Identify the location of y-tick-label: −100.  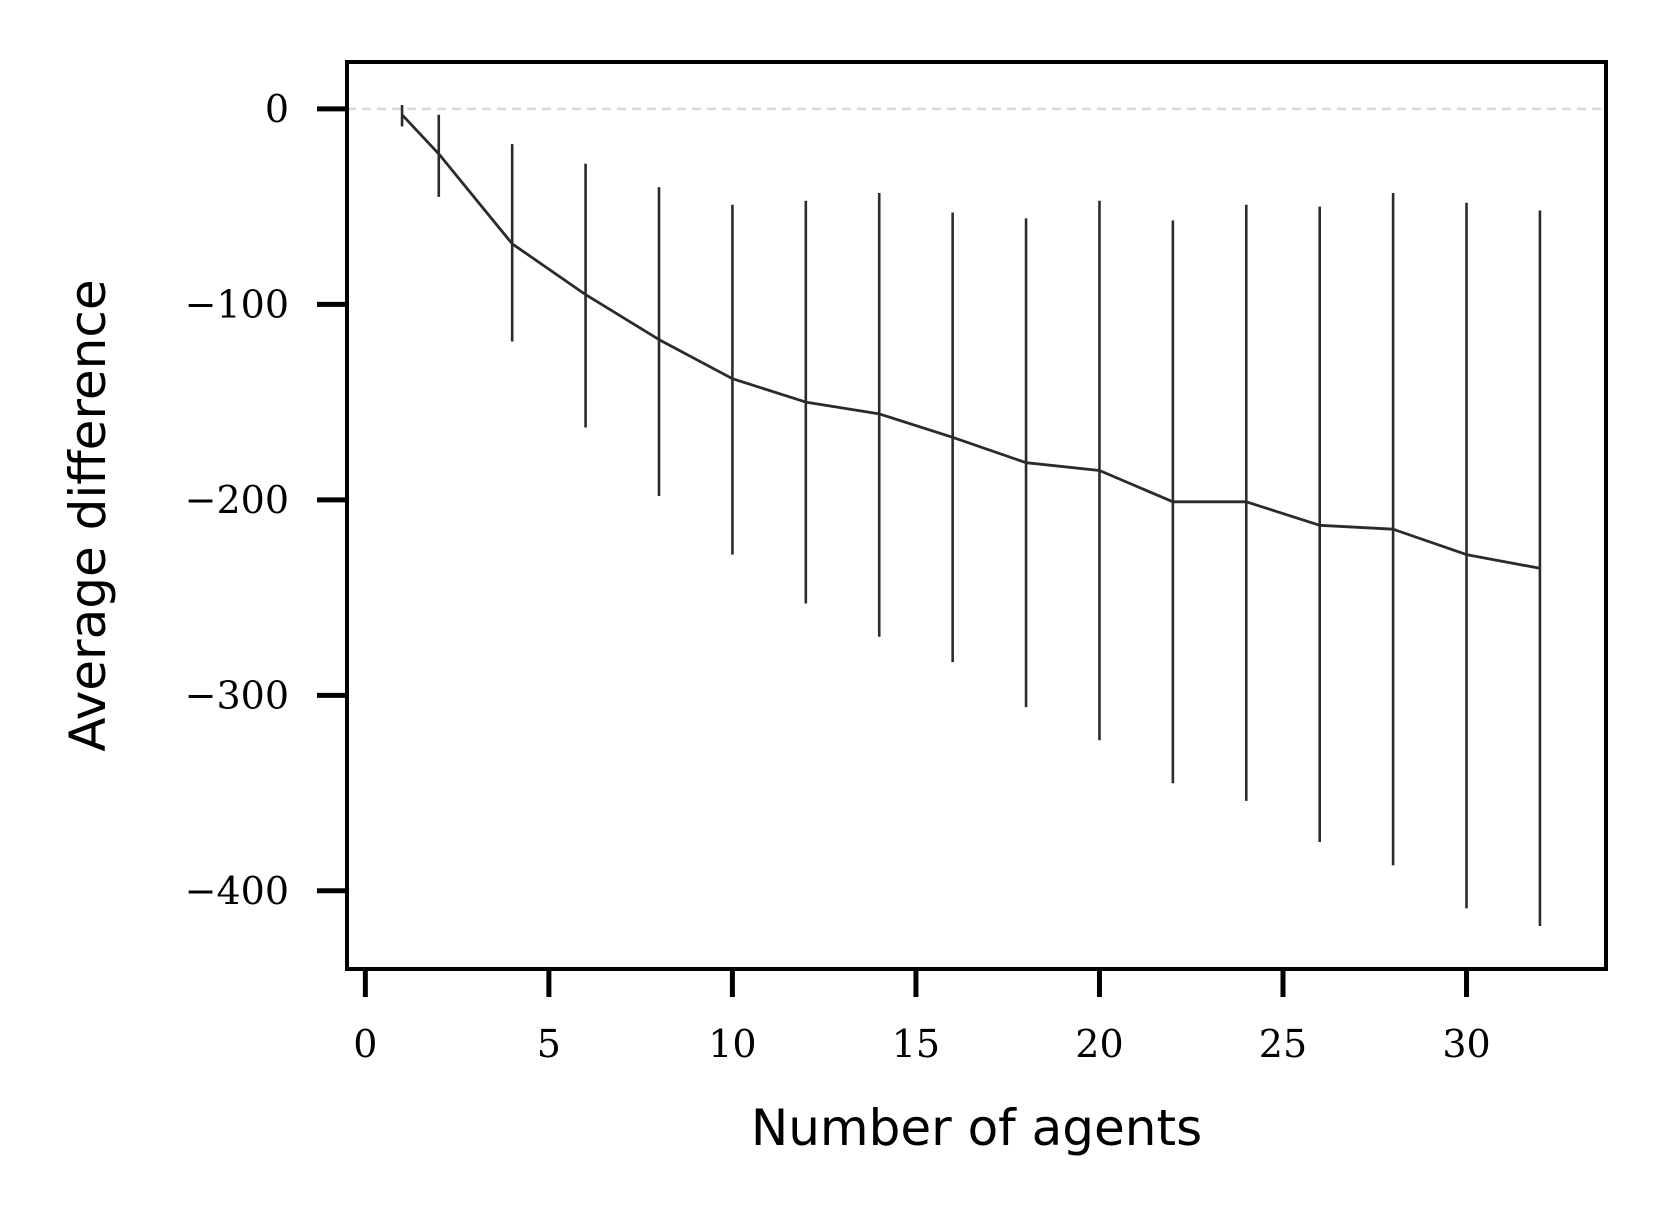
(237, 304).